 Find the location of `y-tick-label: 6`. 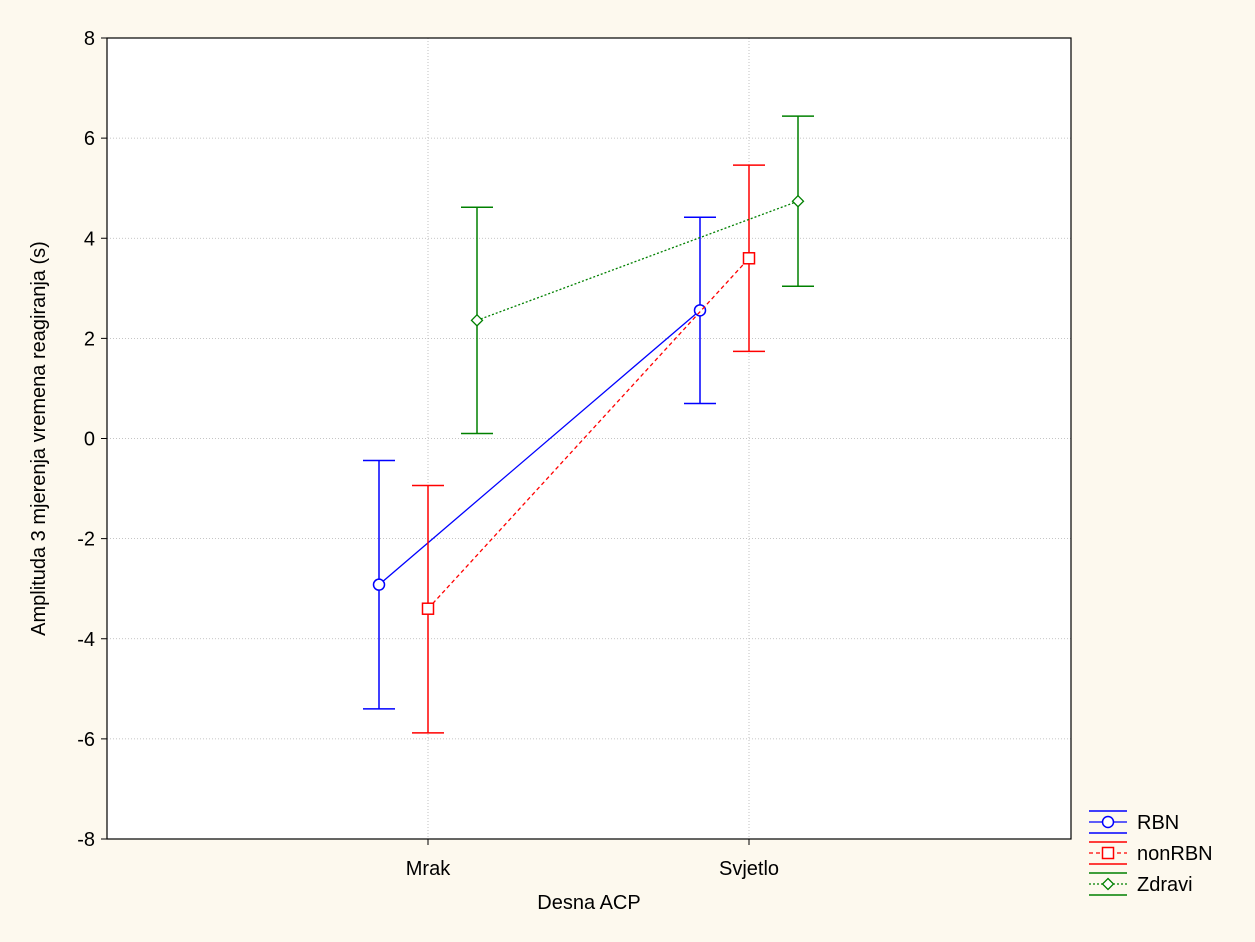

y-tick-label: 6 is located at coordinates (89, 139).